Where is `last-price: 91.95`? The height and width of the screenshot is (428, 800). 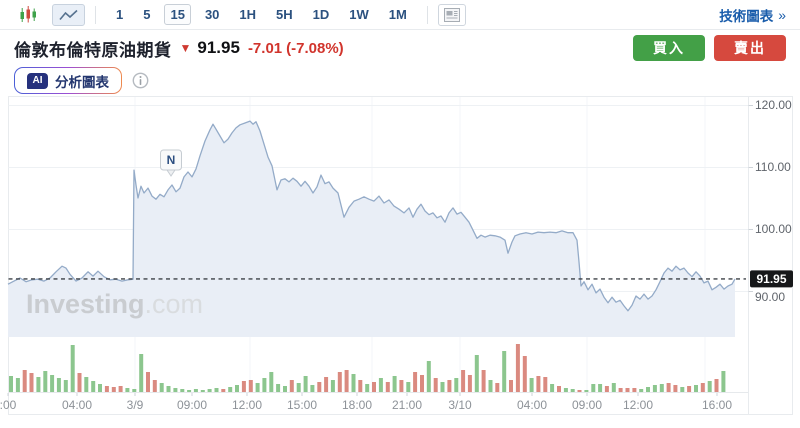 last-price: 91.95 is located at coordinates (218, 47).